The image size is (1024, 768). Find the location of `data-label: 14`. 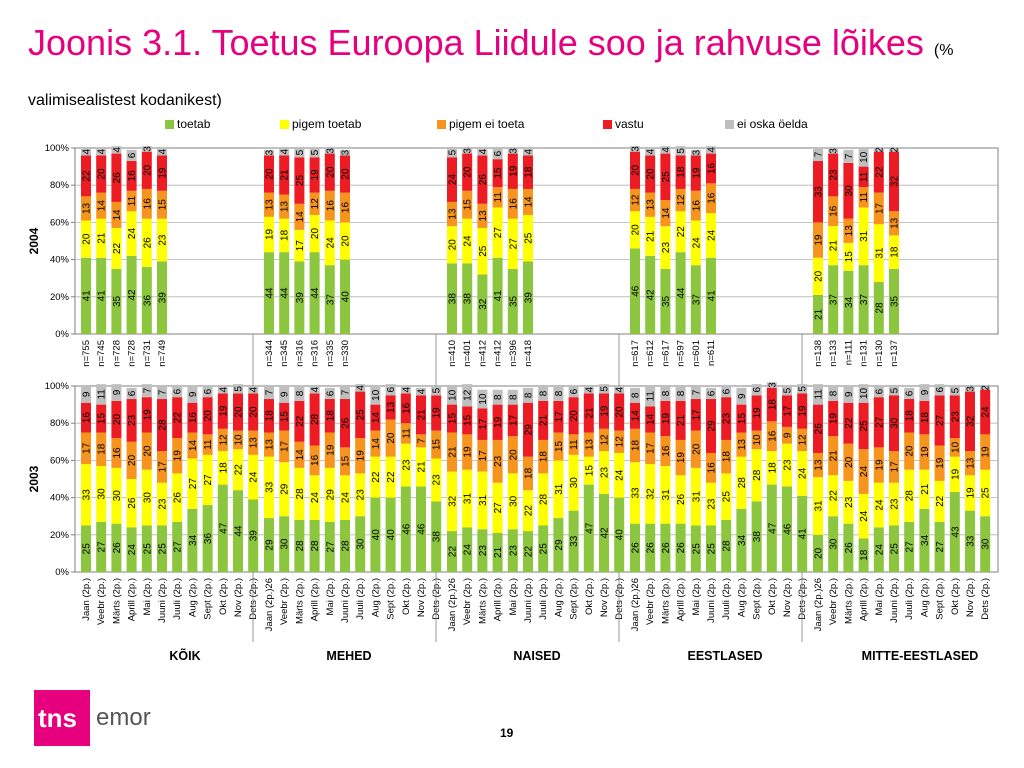

data-label: 14 is located at coordinates (666, 213).